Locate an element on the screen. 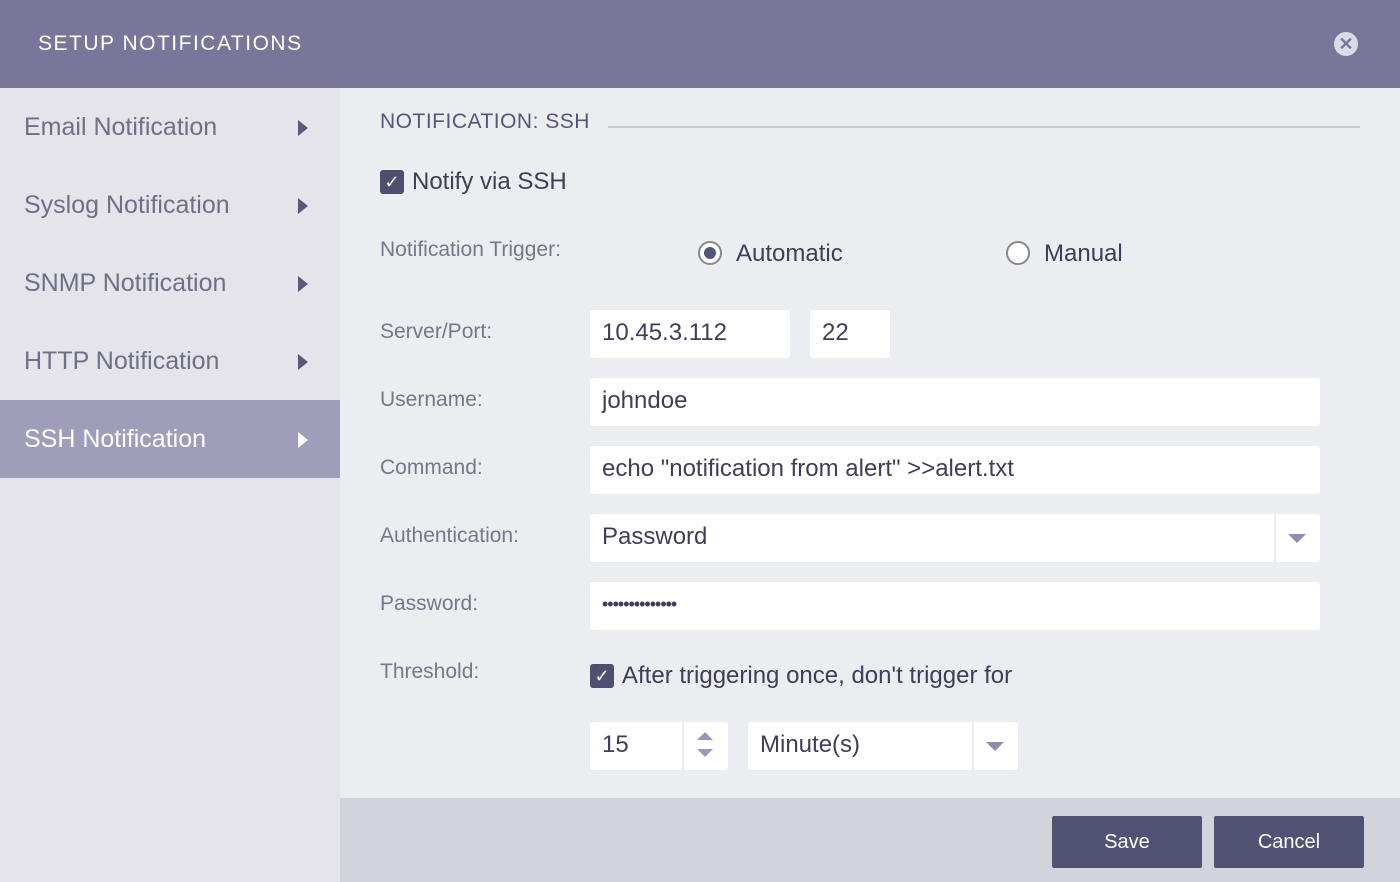 The height and width of the screenshot is (882, 1400). stepper-up-icon is located at coordinates (705, 736).